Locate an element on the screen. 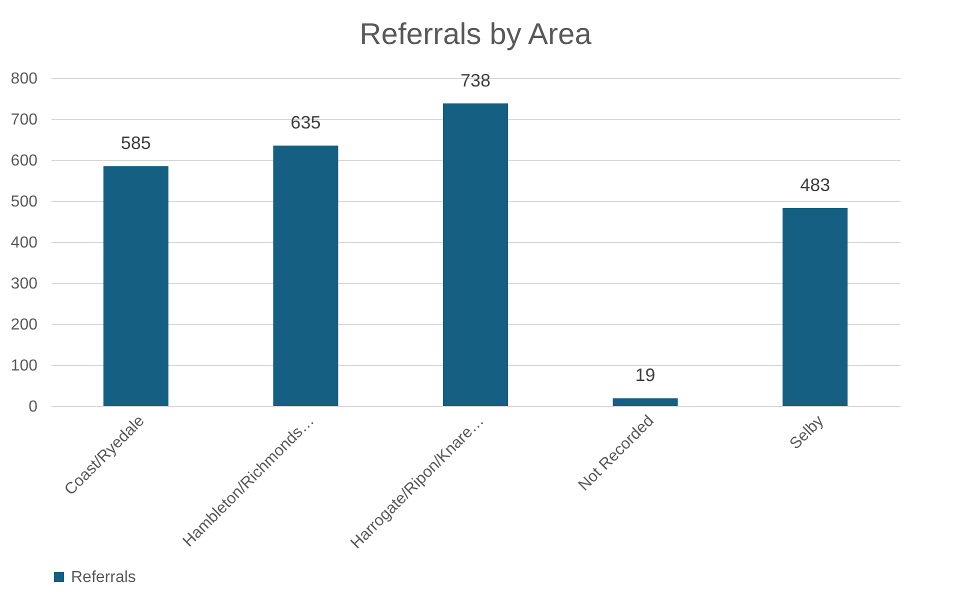 This screenshot has width=956, height=616. data-label: 483 is located at coordinates (815, 184).